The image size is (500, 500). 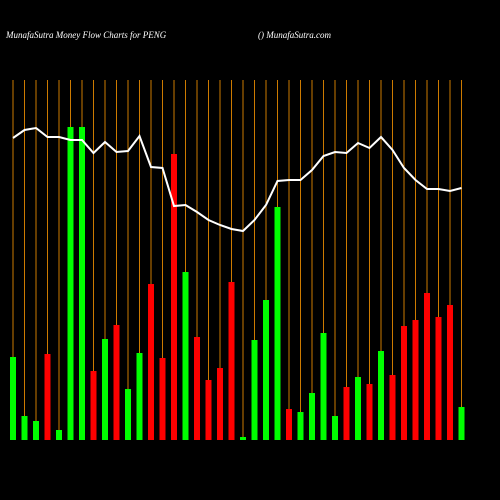 I want to click on chart-title: MunafaSutra Money Flow Charts for PENG, so click(x=86, y=35).